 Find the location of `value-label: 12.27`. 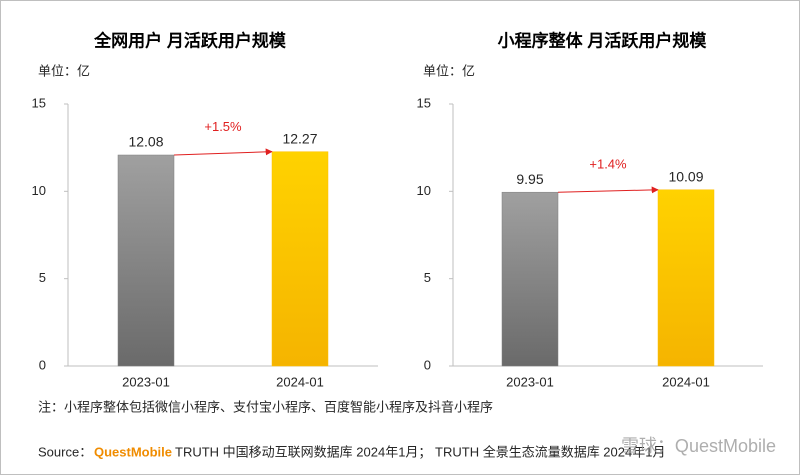

value-label: 12.27 is located at coordinates (299, 138).